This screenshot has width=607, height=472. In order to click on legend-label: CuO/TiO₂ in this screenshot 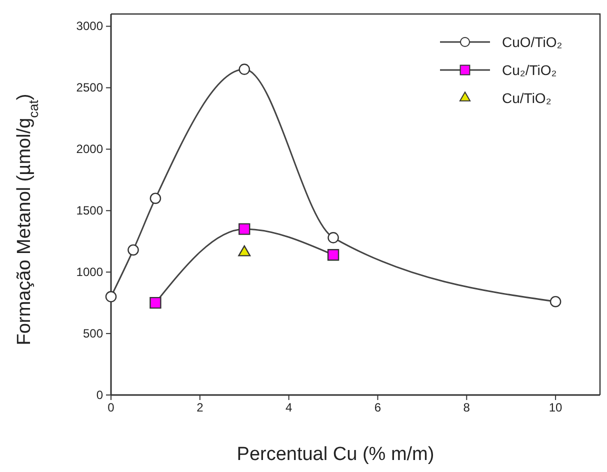, I will do `click(532, 42)`.